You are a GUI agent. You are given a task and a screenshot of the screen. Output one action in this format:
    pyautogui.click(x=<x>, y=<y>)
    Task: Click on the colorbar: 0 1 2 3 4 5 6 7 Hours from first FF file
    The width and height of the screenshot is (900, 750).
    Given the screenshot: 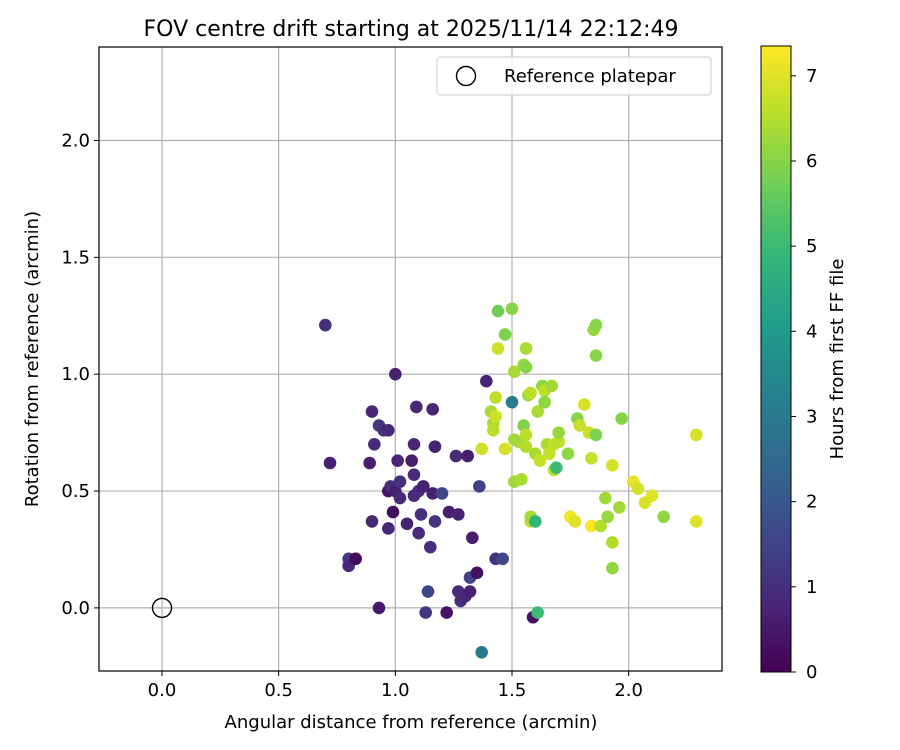 What is the action you would take?
    pyautogui.click(x=804, y=364)
    